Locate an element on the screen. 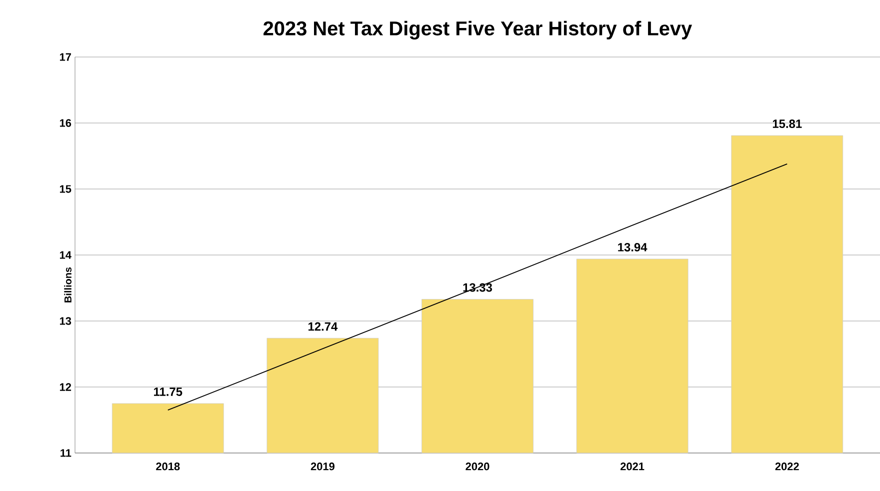  data-label: 12.74 is located at coordinates (323, 326).